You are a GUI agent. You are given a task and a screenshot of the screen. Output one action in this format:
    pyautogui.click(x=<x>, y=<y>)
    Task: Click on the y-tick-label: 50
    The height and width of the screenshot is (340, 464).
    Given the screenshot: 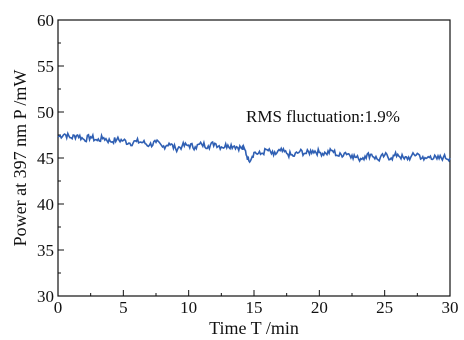 What is the action you would take?
    pyautogui.click(x=45, y=112)
    